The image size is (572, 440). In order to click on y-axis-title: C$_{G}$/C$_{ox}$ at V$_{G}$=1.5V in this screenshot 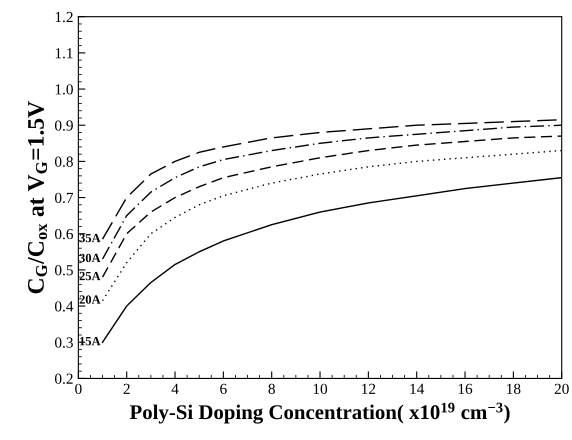, I will do `click(38, 197)`.